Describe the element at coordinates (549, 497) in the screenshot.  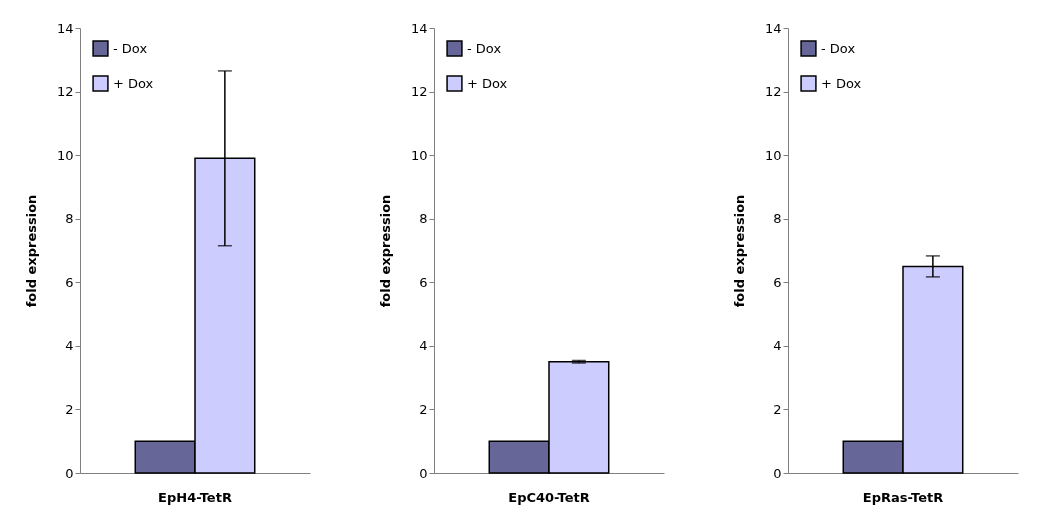
I see `x-tick-label: EpC40-TetR` at that location.